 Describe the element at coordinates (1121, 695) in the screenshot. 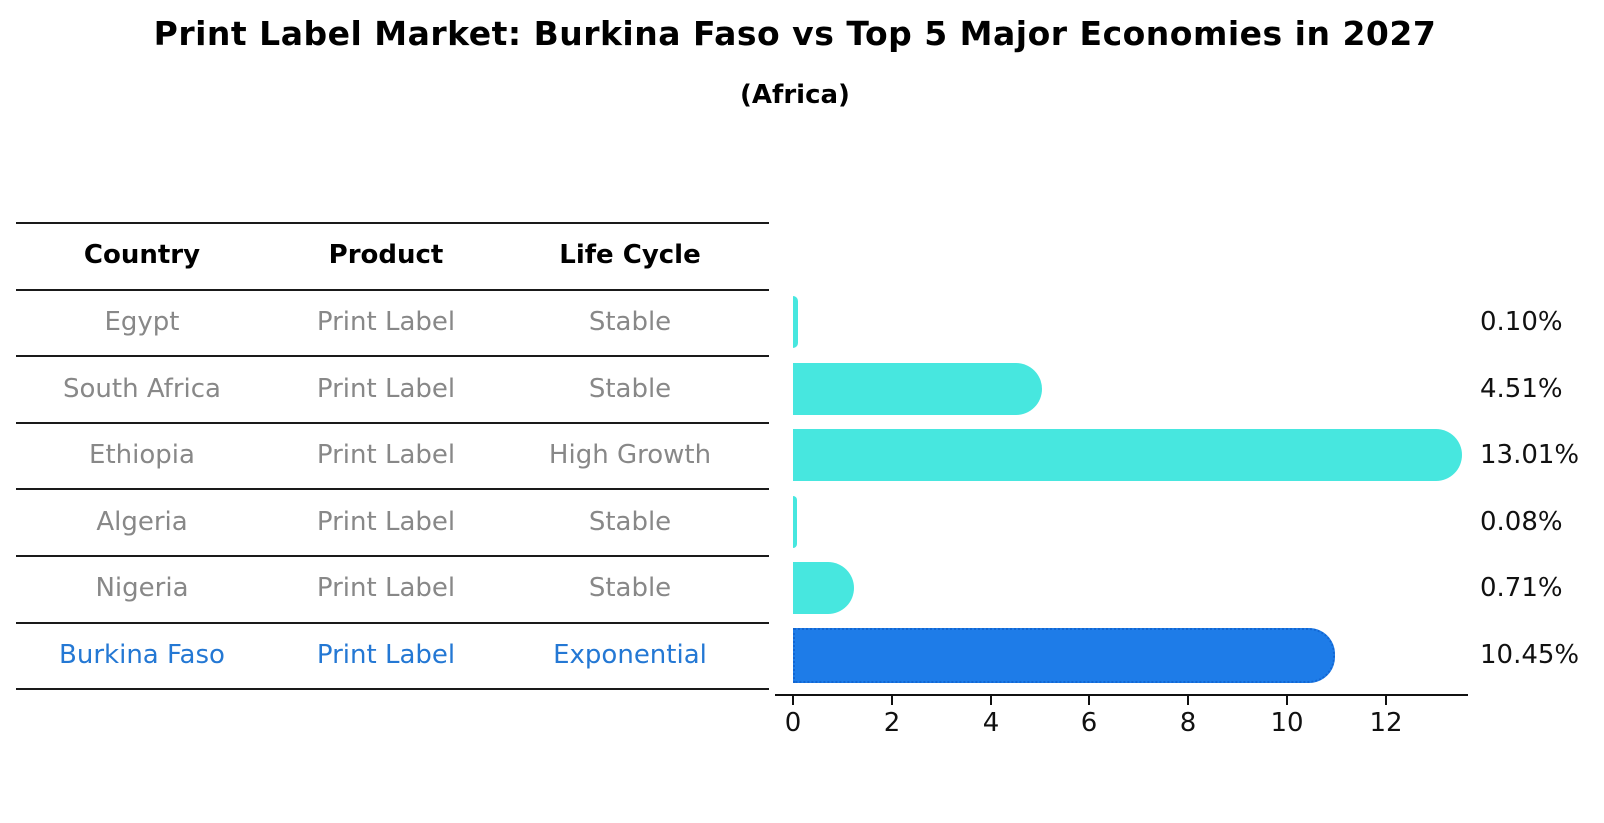

I see `x-axis-spine` at that location.